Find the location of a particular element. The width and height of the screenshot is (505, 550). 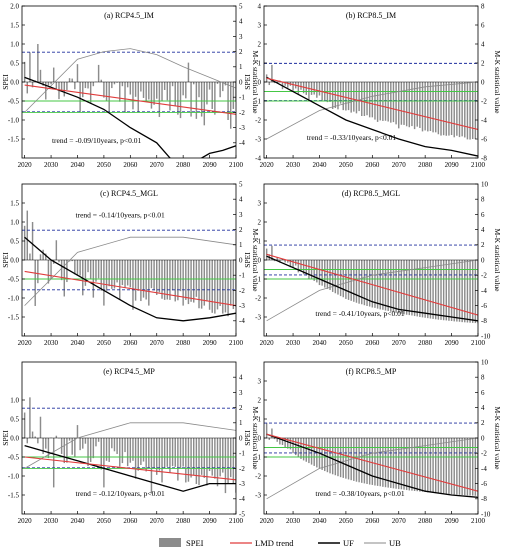

x-tick-label: 2100 is located at coordinates (236, 165).